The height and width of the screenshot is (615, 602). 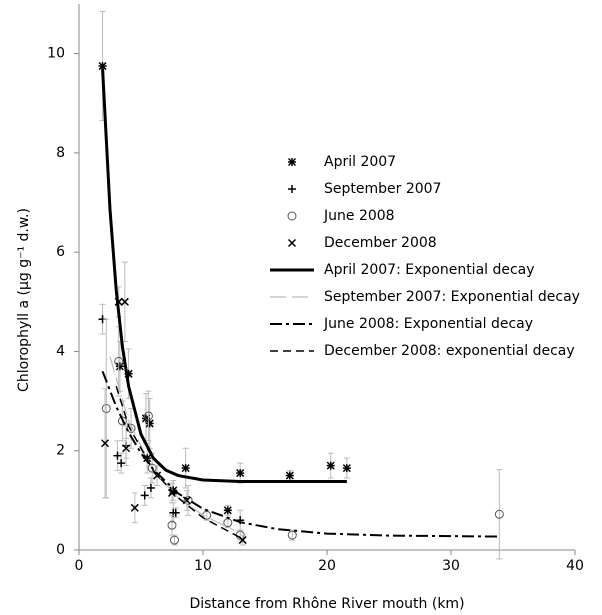 What do you see at coordinates (449, 351) in the screenshot?
I see `legend-label: December 2008: exponential decay` at bounding box center [449, 351].